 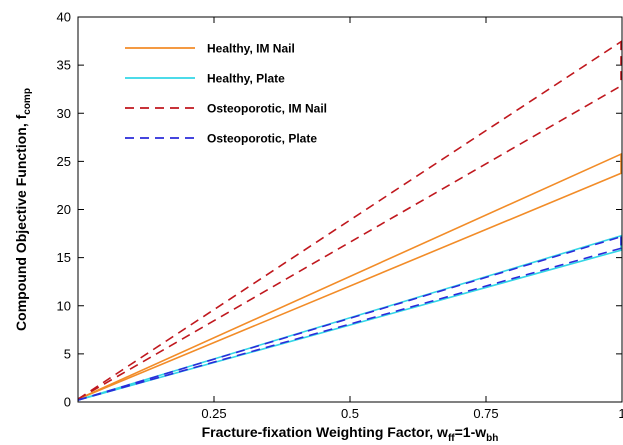 I want to click on y-tick-labels: 0 5 10 15 20 25 30 35 40, so click(x=64, y=210).